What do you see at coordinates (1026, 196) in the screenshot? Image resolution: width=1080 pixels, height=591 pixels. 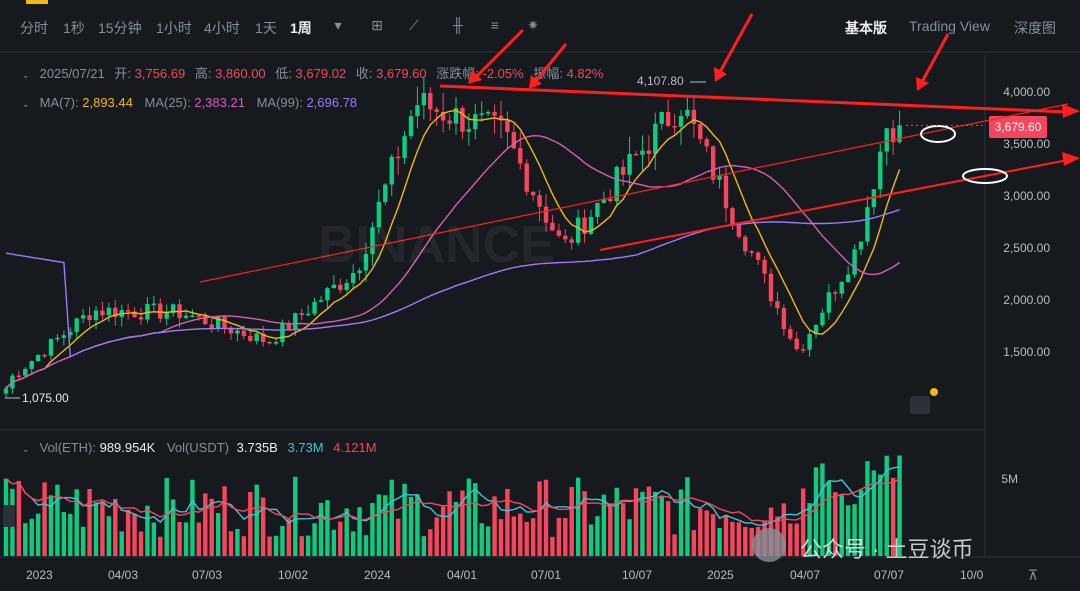 I see `price-tick: 3,000.00` at bounding box center [1026, 196].